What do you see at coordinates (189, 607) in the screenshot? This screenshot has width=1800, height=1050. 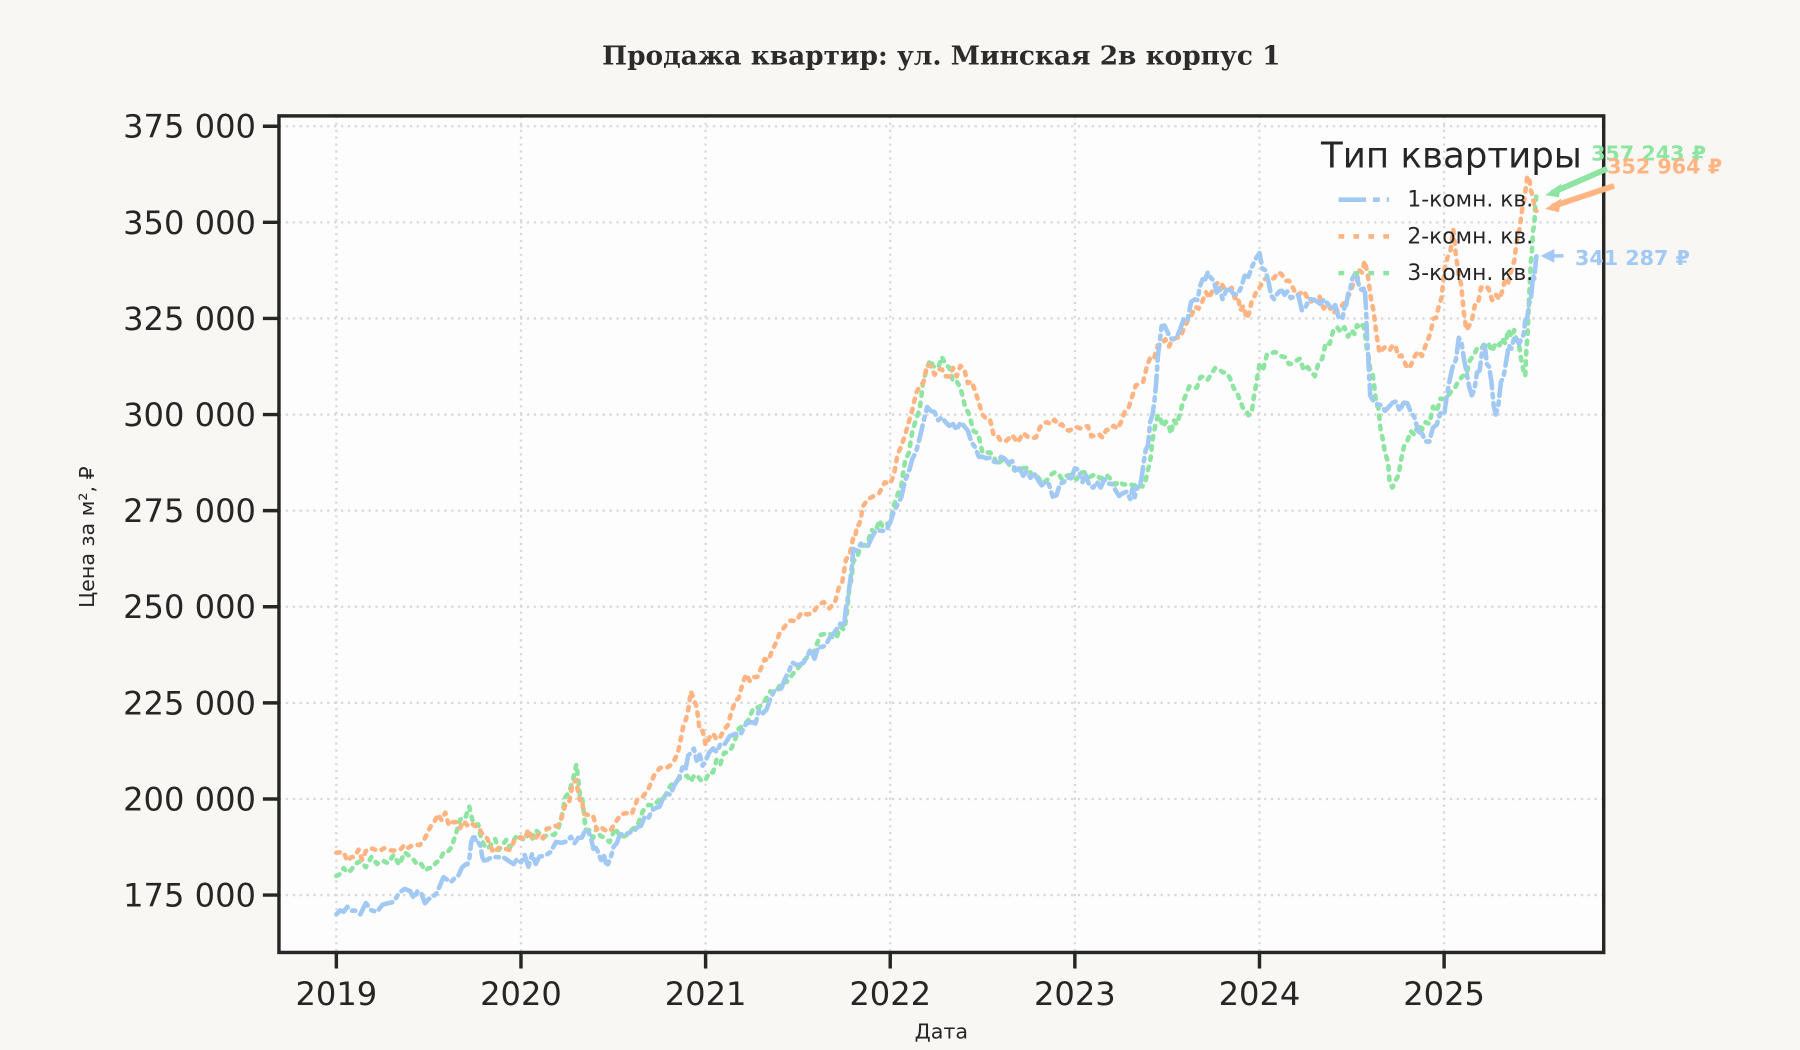 I see `y-tick-label: 250 000` at bounding box center [189, 607].